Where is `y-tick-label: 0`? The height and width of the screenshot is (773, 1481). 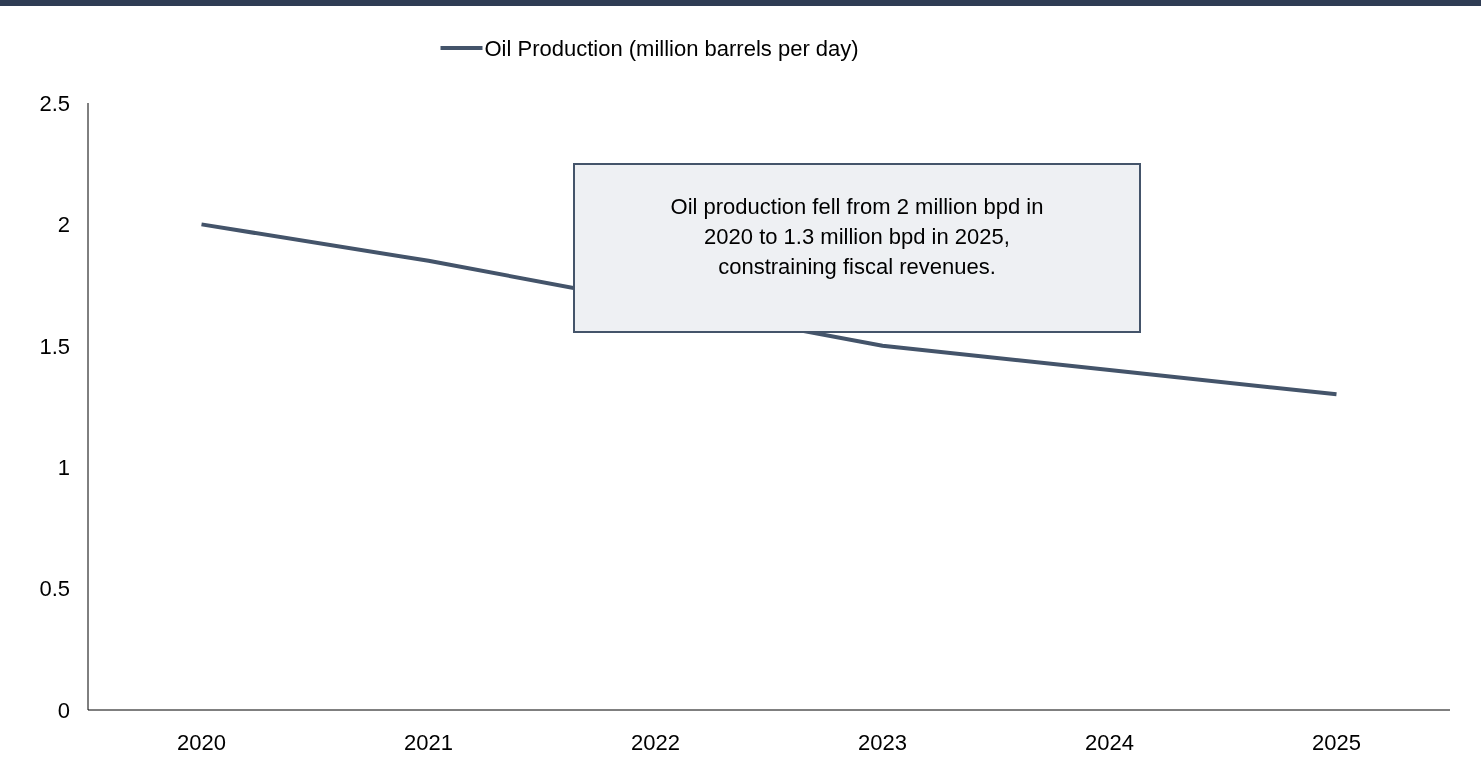
y-tick-label: 0 is located at coordinates (63, 710).